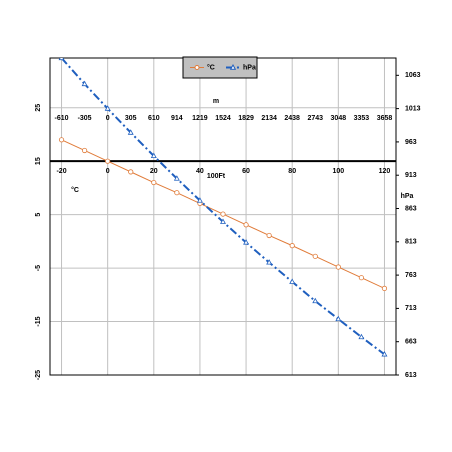 The height and width of the screenshot is (452, 452). What do you see at coordinates (38, 375) in the screenshot?
I see `y-tick-label: -25` at bounding box center [38, 375].